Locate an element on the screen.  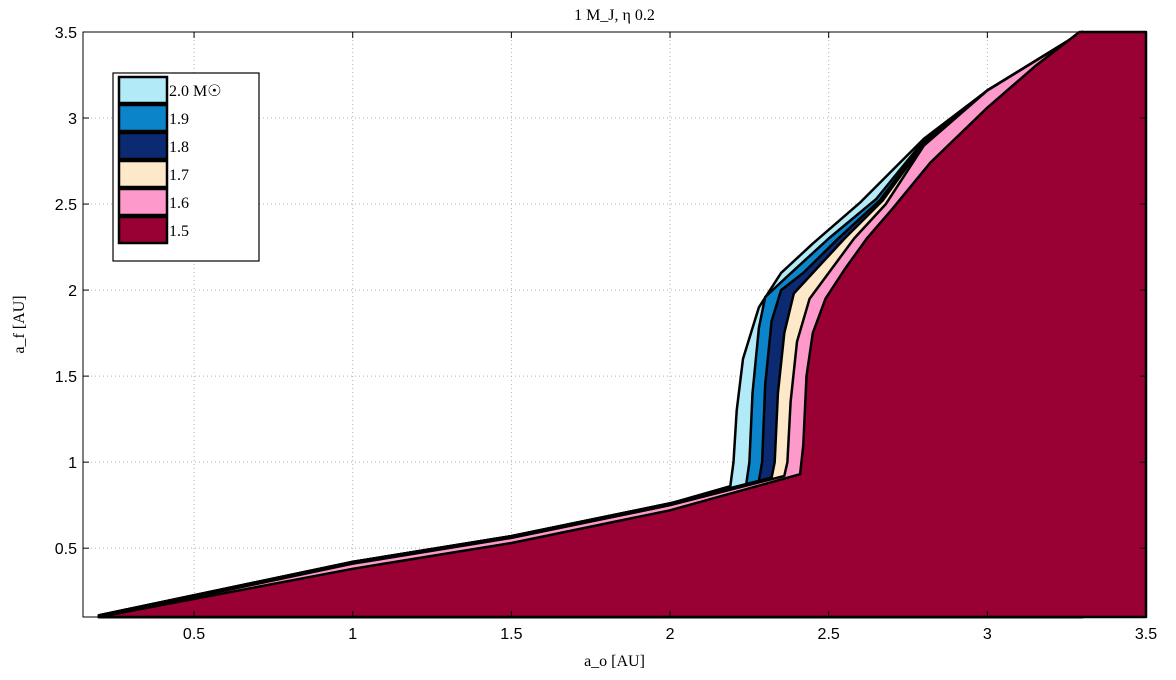
x-tick-label-3: 2 is located at coordinates (670, 634).